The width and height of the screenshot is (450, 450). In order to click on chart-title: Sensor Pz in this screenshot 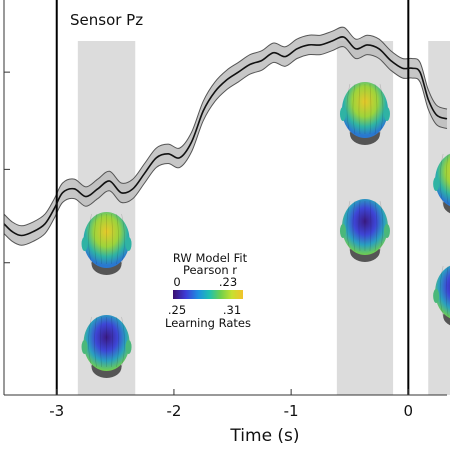, I will do `click(106, 20)`.